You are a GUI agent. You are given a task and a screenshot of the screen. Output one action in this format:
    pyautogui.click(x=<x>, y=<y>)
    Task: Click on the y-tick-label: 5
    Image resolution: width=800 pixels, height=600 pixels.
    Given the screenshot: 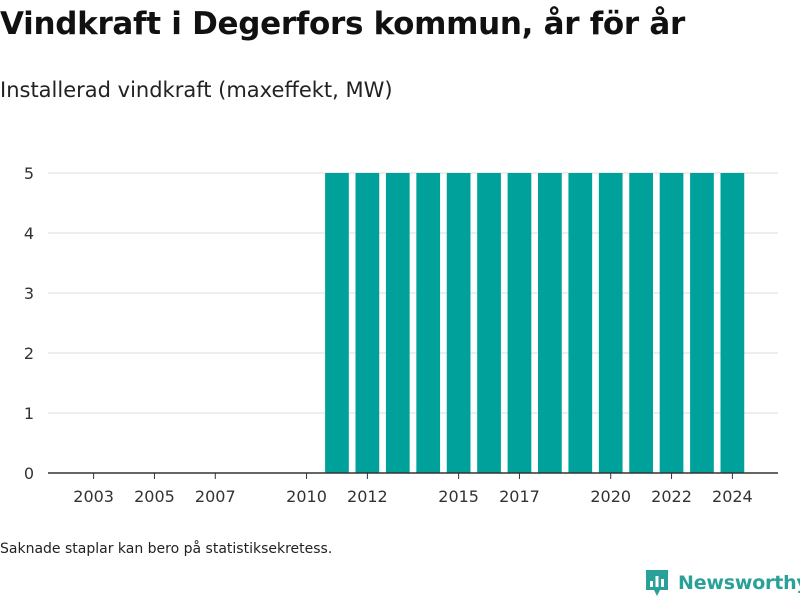 What is the action you would take?
    pyautogui.click(x=29, y=173)
    